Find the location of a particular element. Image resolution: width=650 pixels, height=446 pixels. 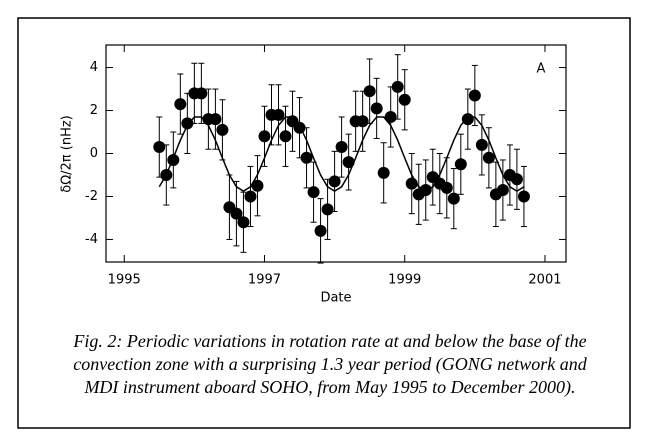

y-tick-label: 2 is located at coordinates (94, 110).